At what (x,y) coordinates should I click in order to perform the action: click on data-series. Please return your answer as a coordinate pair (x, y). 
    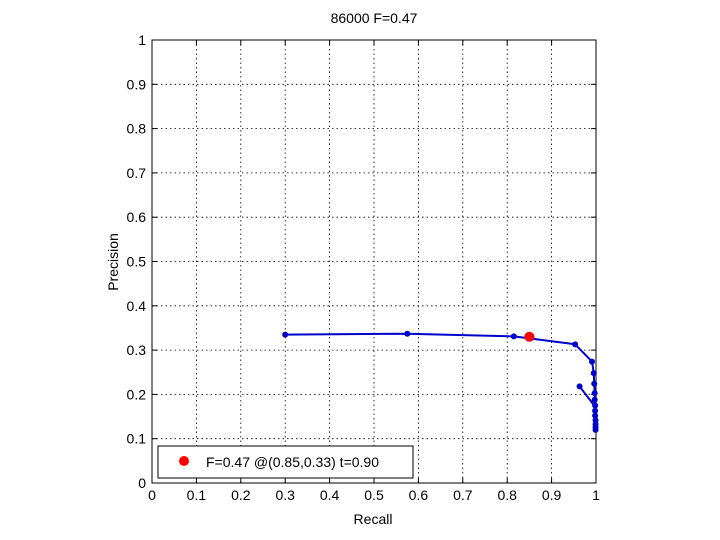
    Looking at the image, I should click on (440, 381).